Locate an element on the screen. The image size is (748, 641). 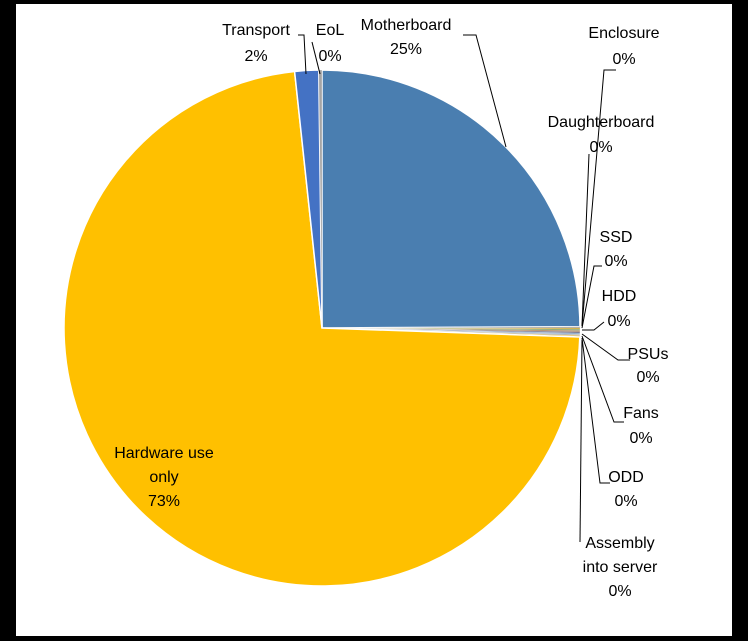
data-label-value-odd: 0% is located at coordinates (625, 501).